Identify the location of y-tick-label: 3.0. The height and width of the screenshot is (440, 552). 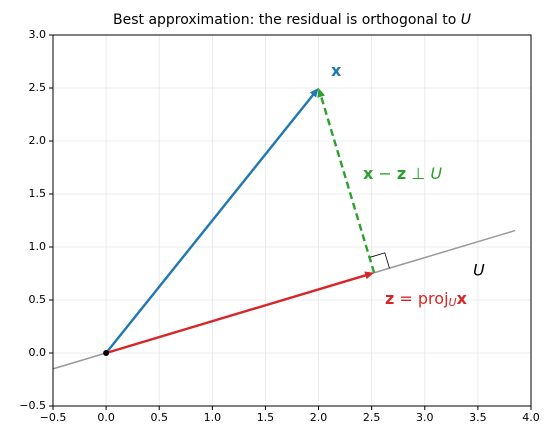
(38, 34).